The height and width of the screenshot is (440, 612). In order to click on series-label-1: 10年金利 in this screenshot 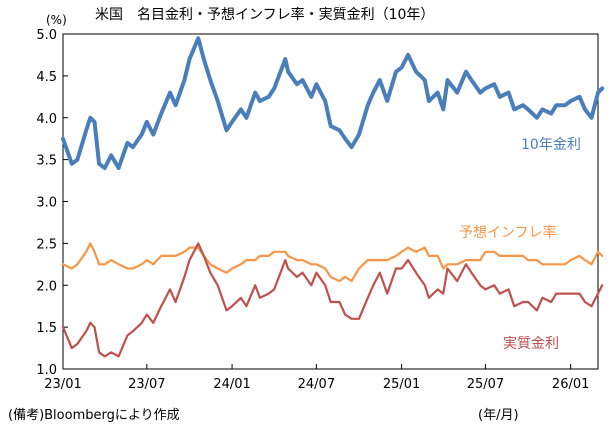, I will do `click(551, 145)`.